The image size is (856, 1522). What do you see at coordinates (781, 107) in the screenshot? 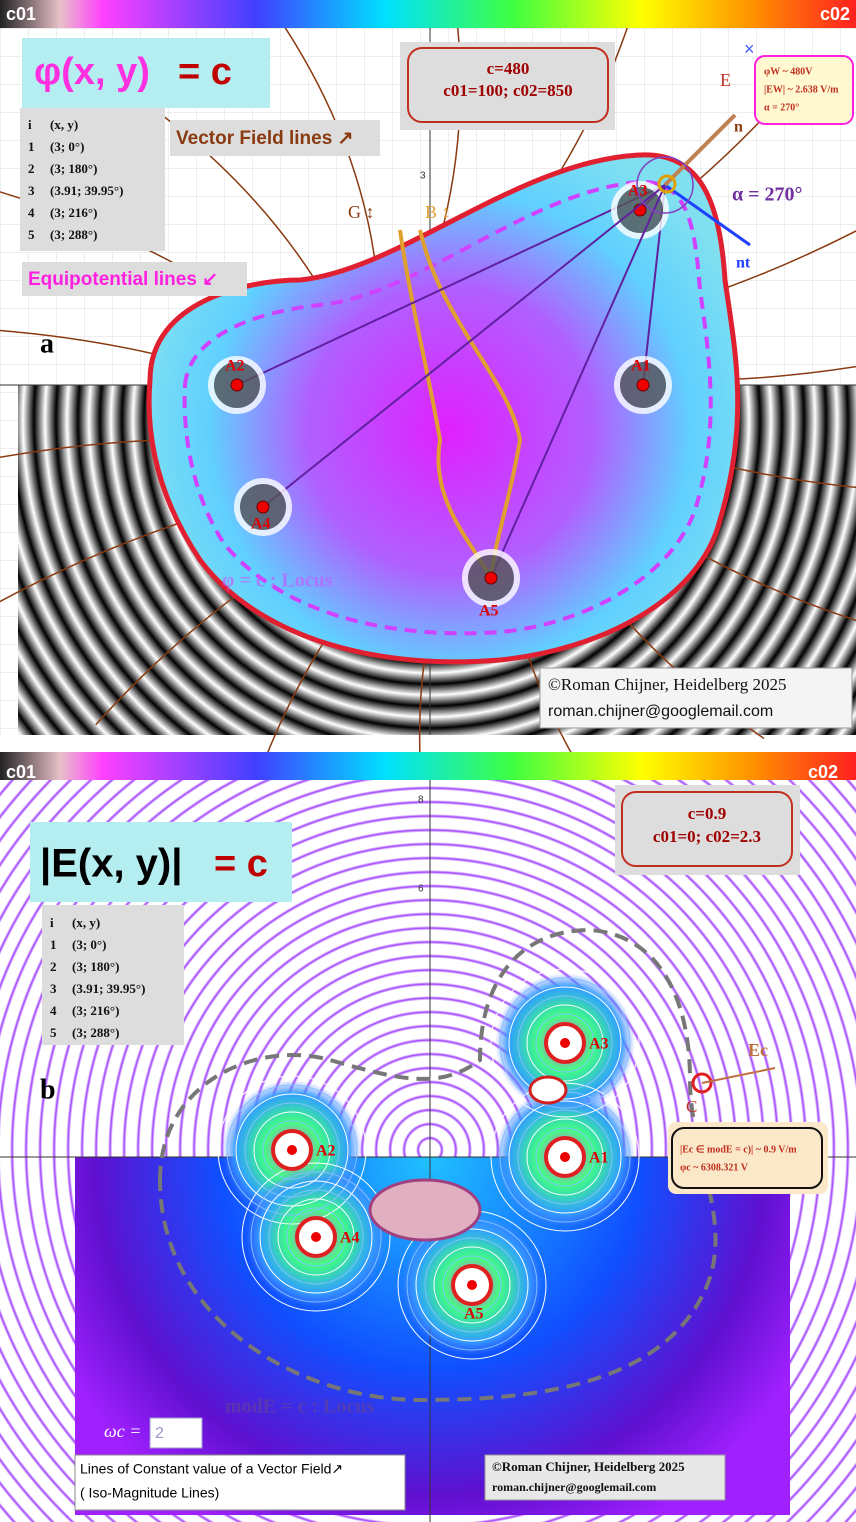
I see `info-line: α = 270°` at bounding box center [781, 107].